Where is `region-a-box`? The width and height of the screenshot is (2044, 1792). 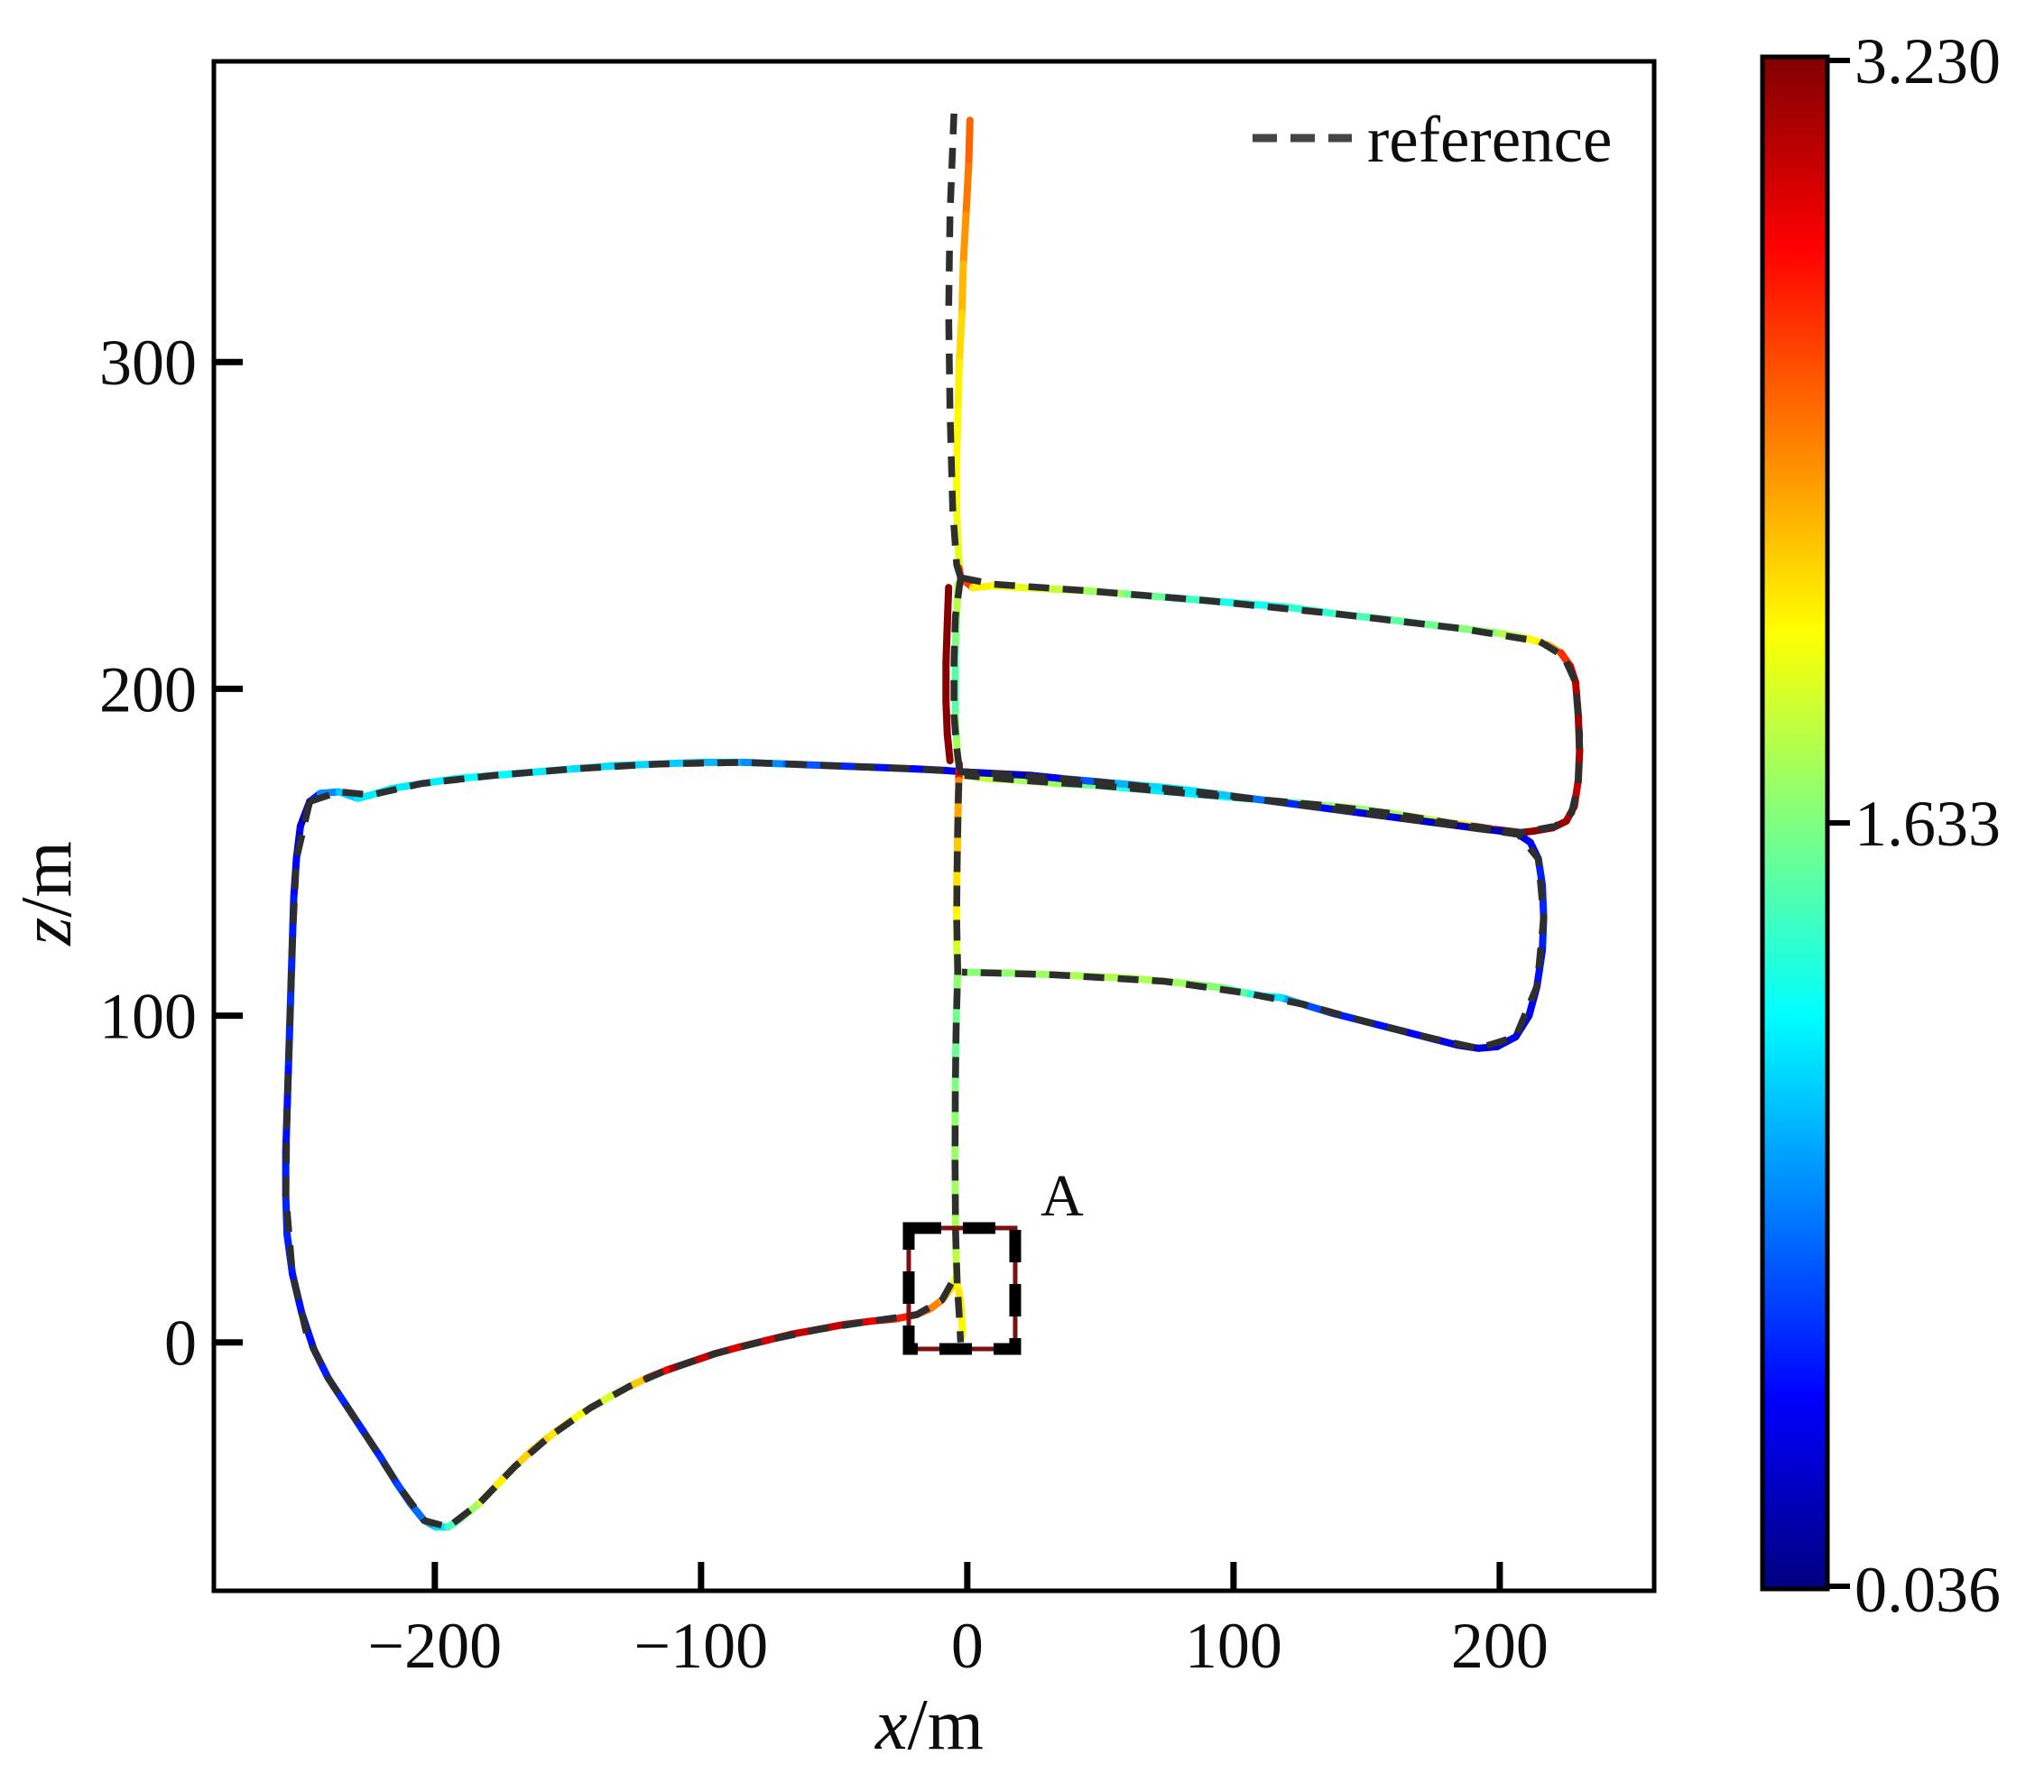 region-a-box is located at coordinates (962, 1288).